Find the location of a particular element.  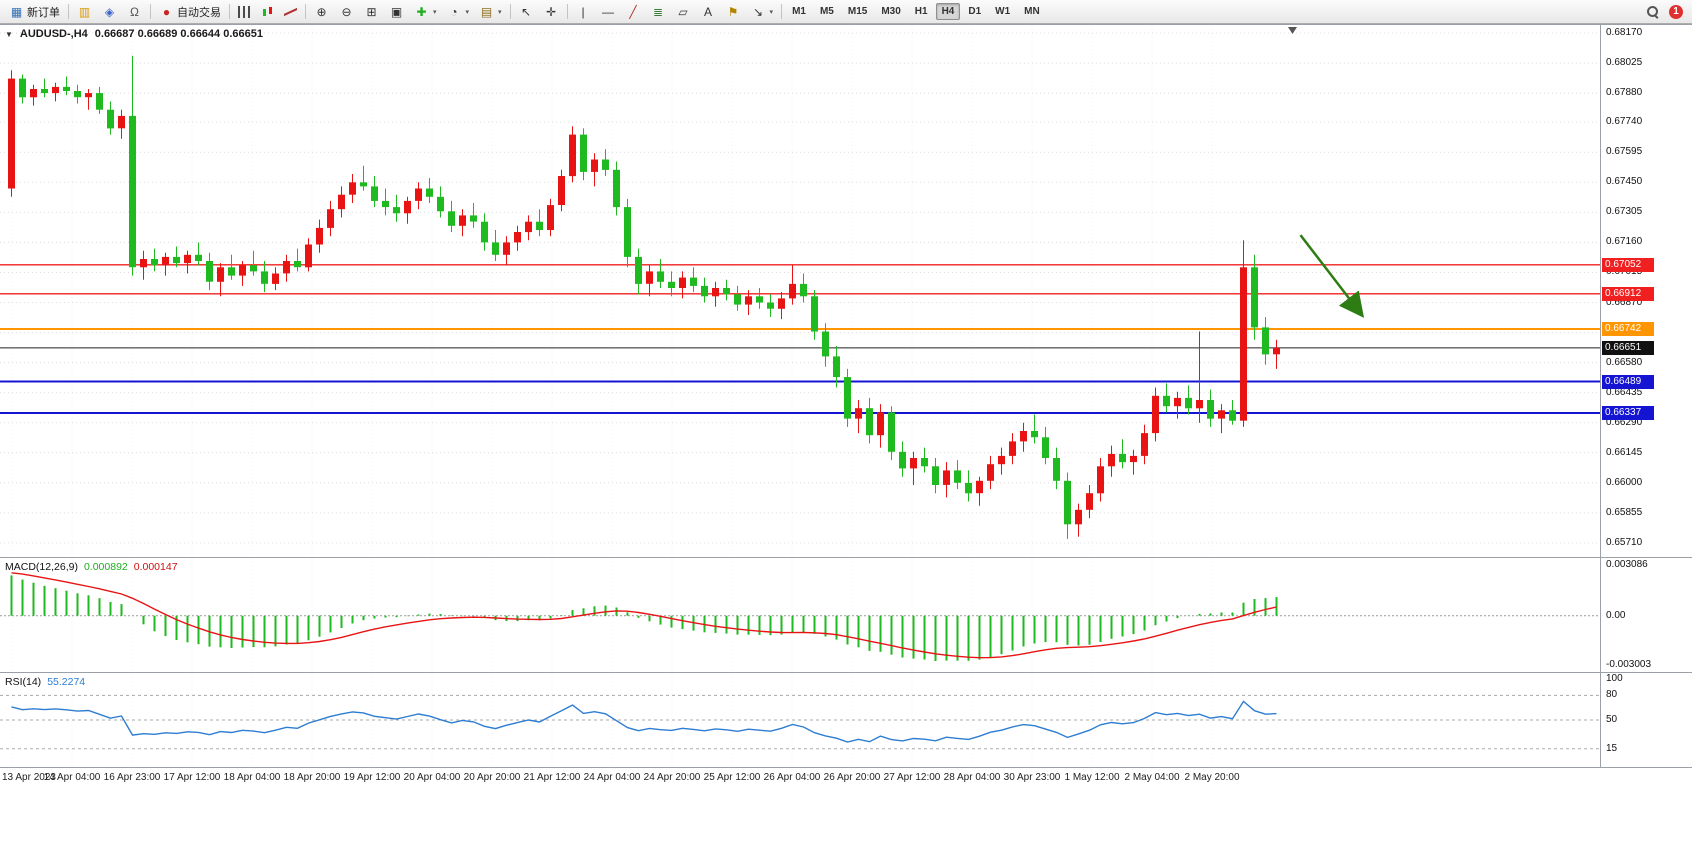

timeframe-h1-button: H1 is located at coordinates (921, 11).